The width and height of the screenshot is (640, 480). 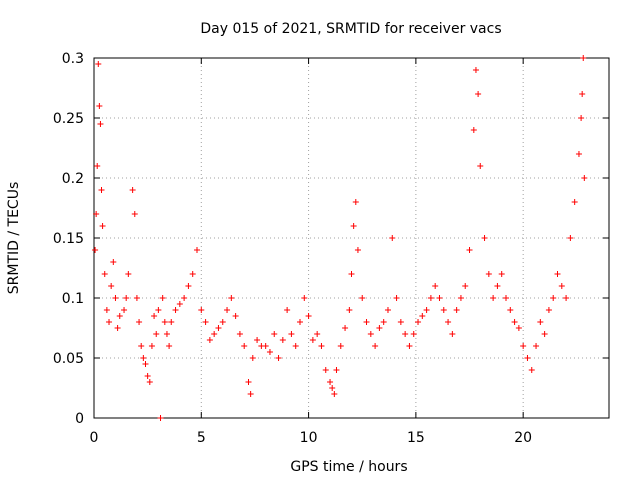 I want to click on x-axis-label: GPS time / hours, so click(x=348, y=467).